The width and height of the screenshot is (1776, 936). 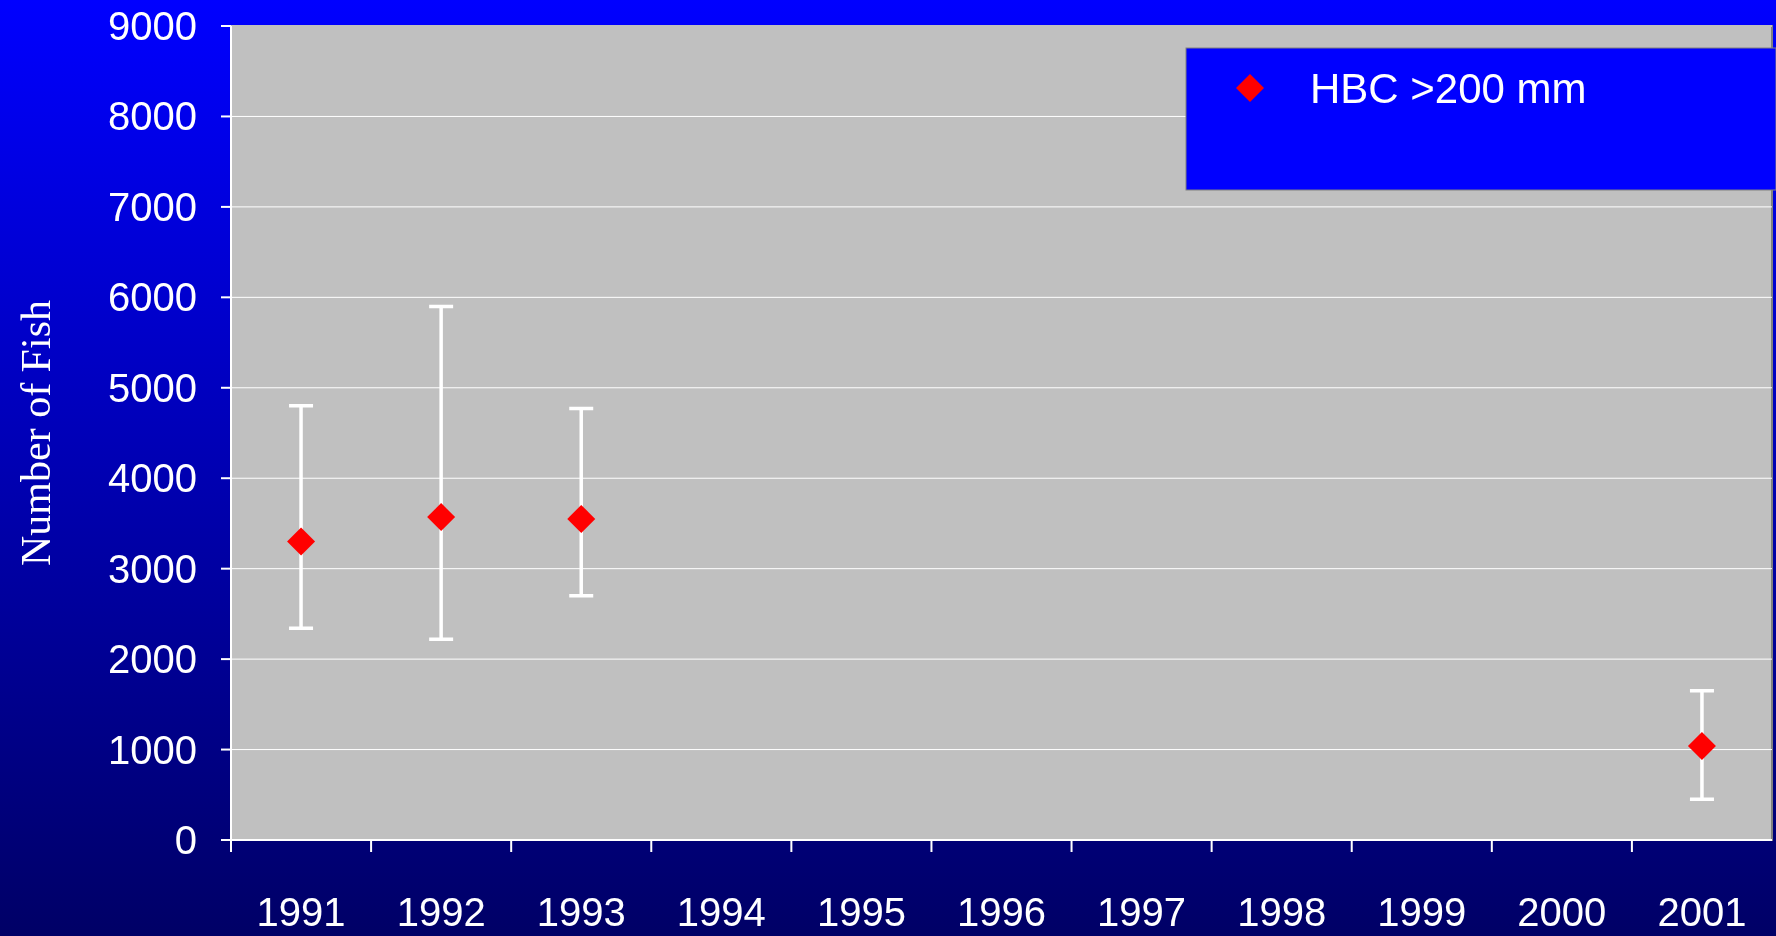 I want to click on x-tick-label: 1999, so click(x=1422, y=912).